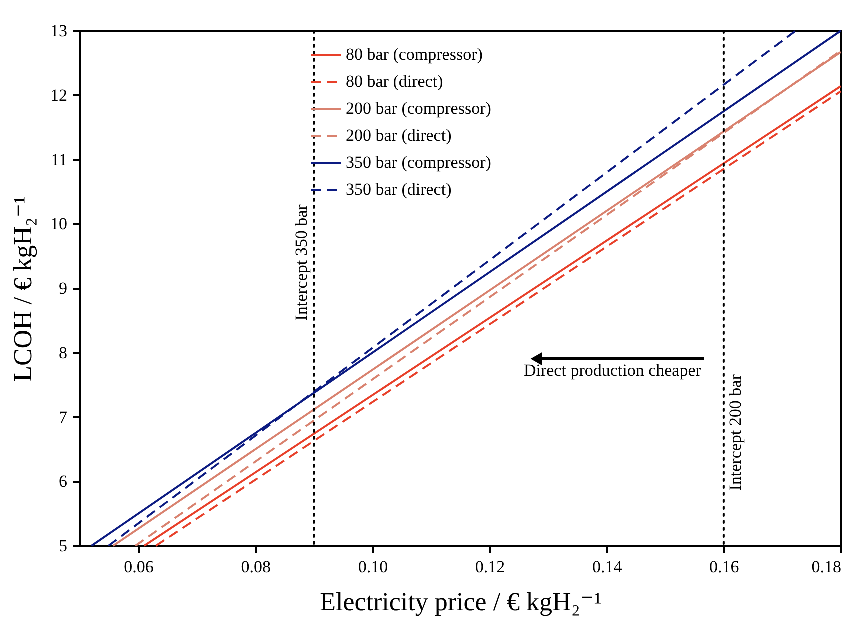  Describe the element at coordinates (613, 370) in the screenshot. I see `annotation: Direct production cheaper` at that location.